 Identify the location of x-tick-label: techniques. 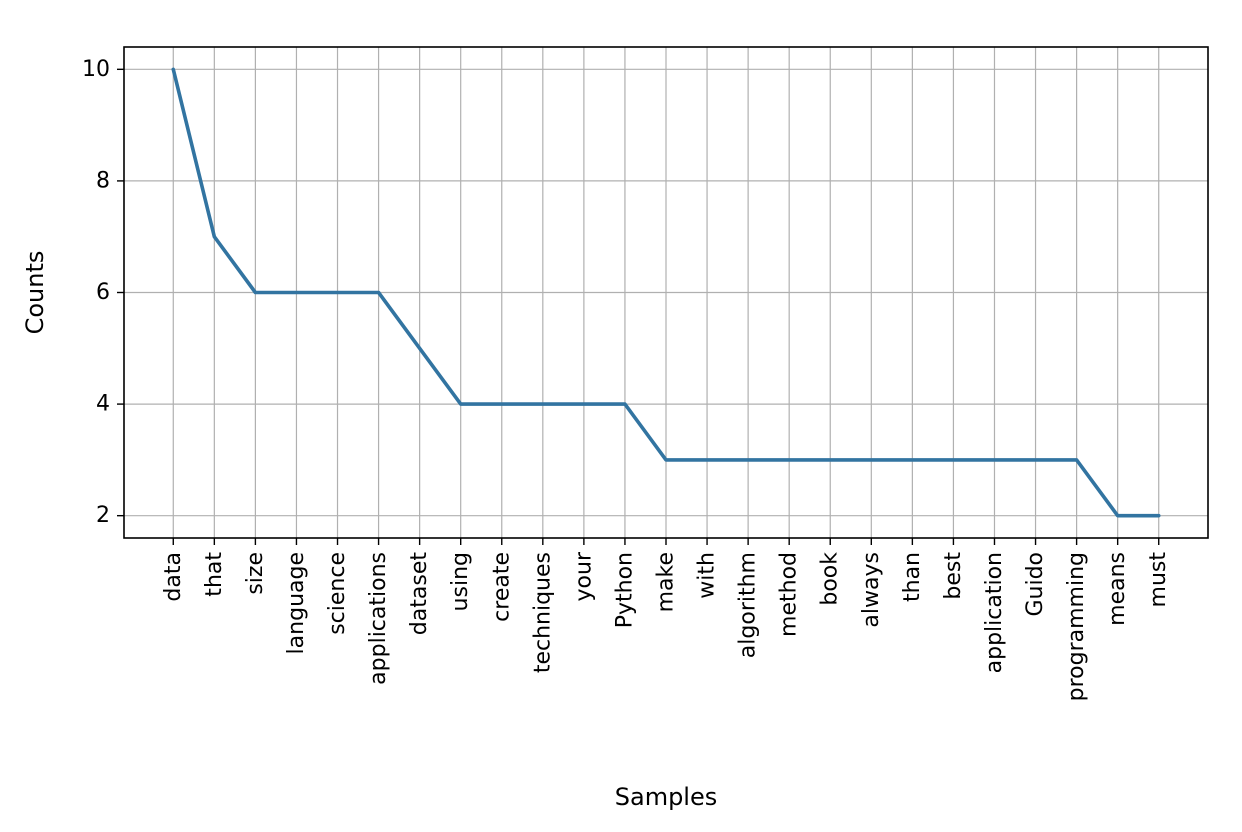
(542, 612).